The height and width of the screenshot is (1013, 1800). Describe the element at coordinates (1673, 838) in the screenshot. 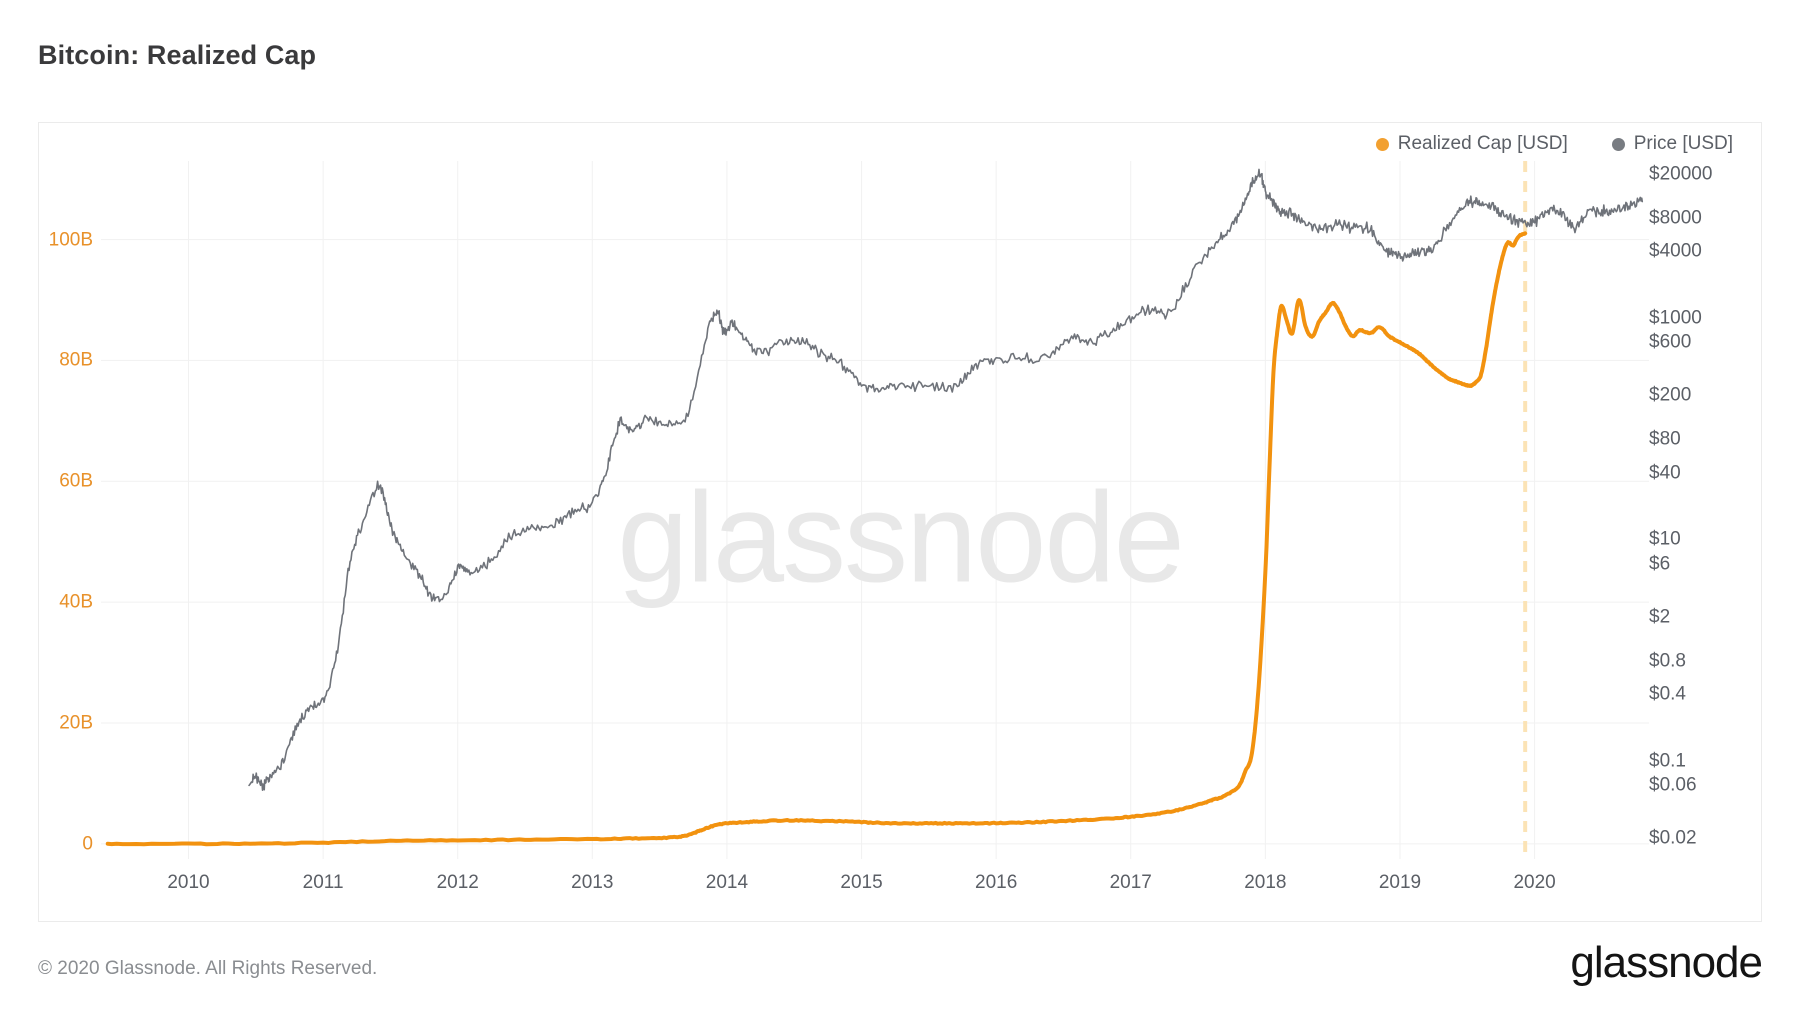

I see `y-axis-right-tick: $0.02` at that location.